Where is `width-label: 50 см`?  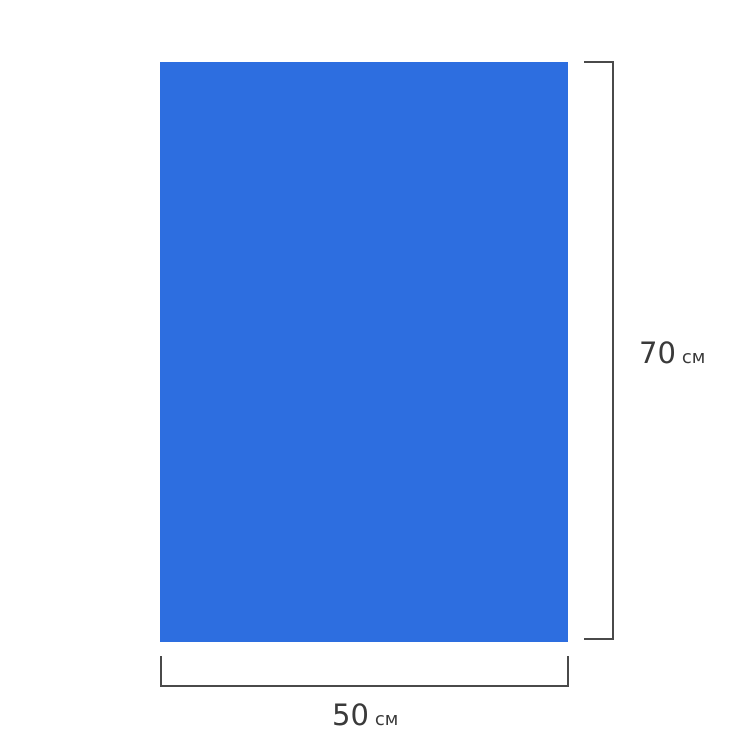 width-label: 50 см is located at coordinates (365, 715).